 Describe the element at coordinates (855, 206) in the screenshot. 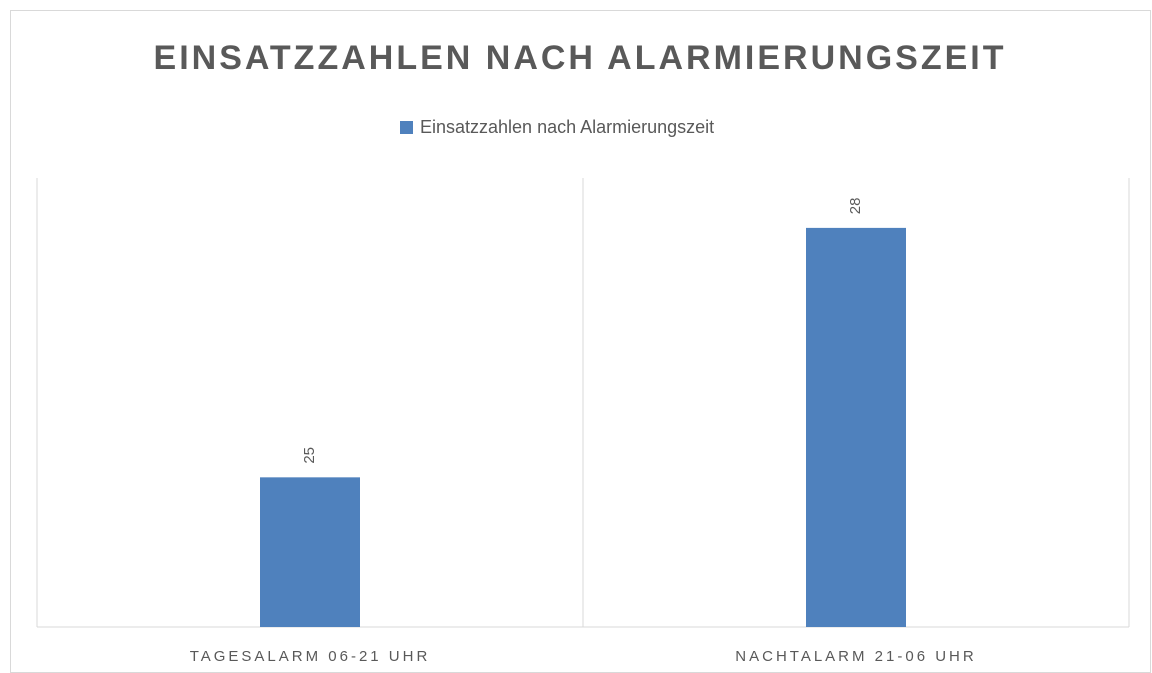

I see `data-label: 28` at that location.